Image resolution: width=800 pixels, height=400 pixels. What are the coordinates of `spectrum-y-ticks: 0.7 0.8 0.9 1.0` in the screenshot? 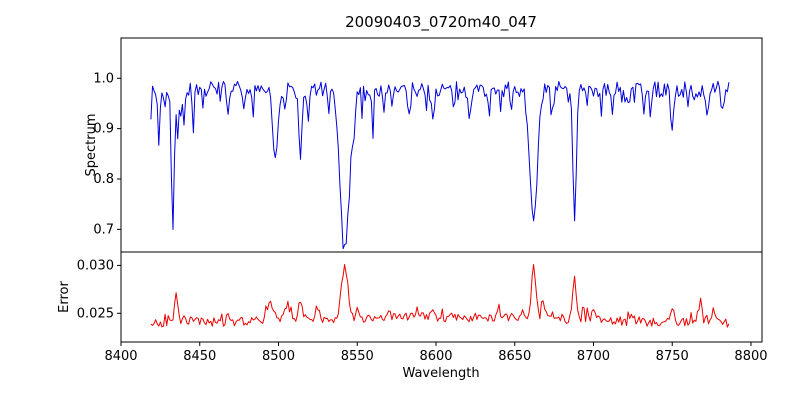 It's located at (107, 154).